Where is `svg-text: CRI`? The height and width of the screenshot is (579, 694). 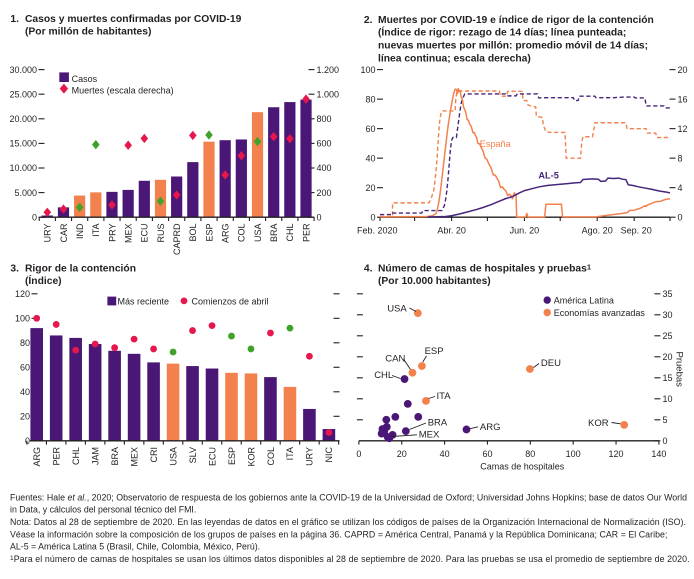 svg-text: CRI is located at coordinates (154, 455).